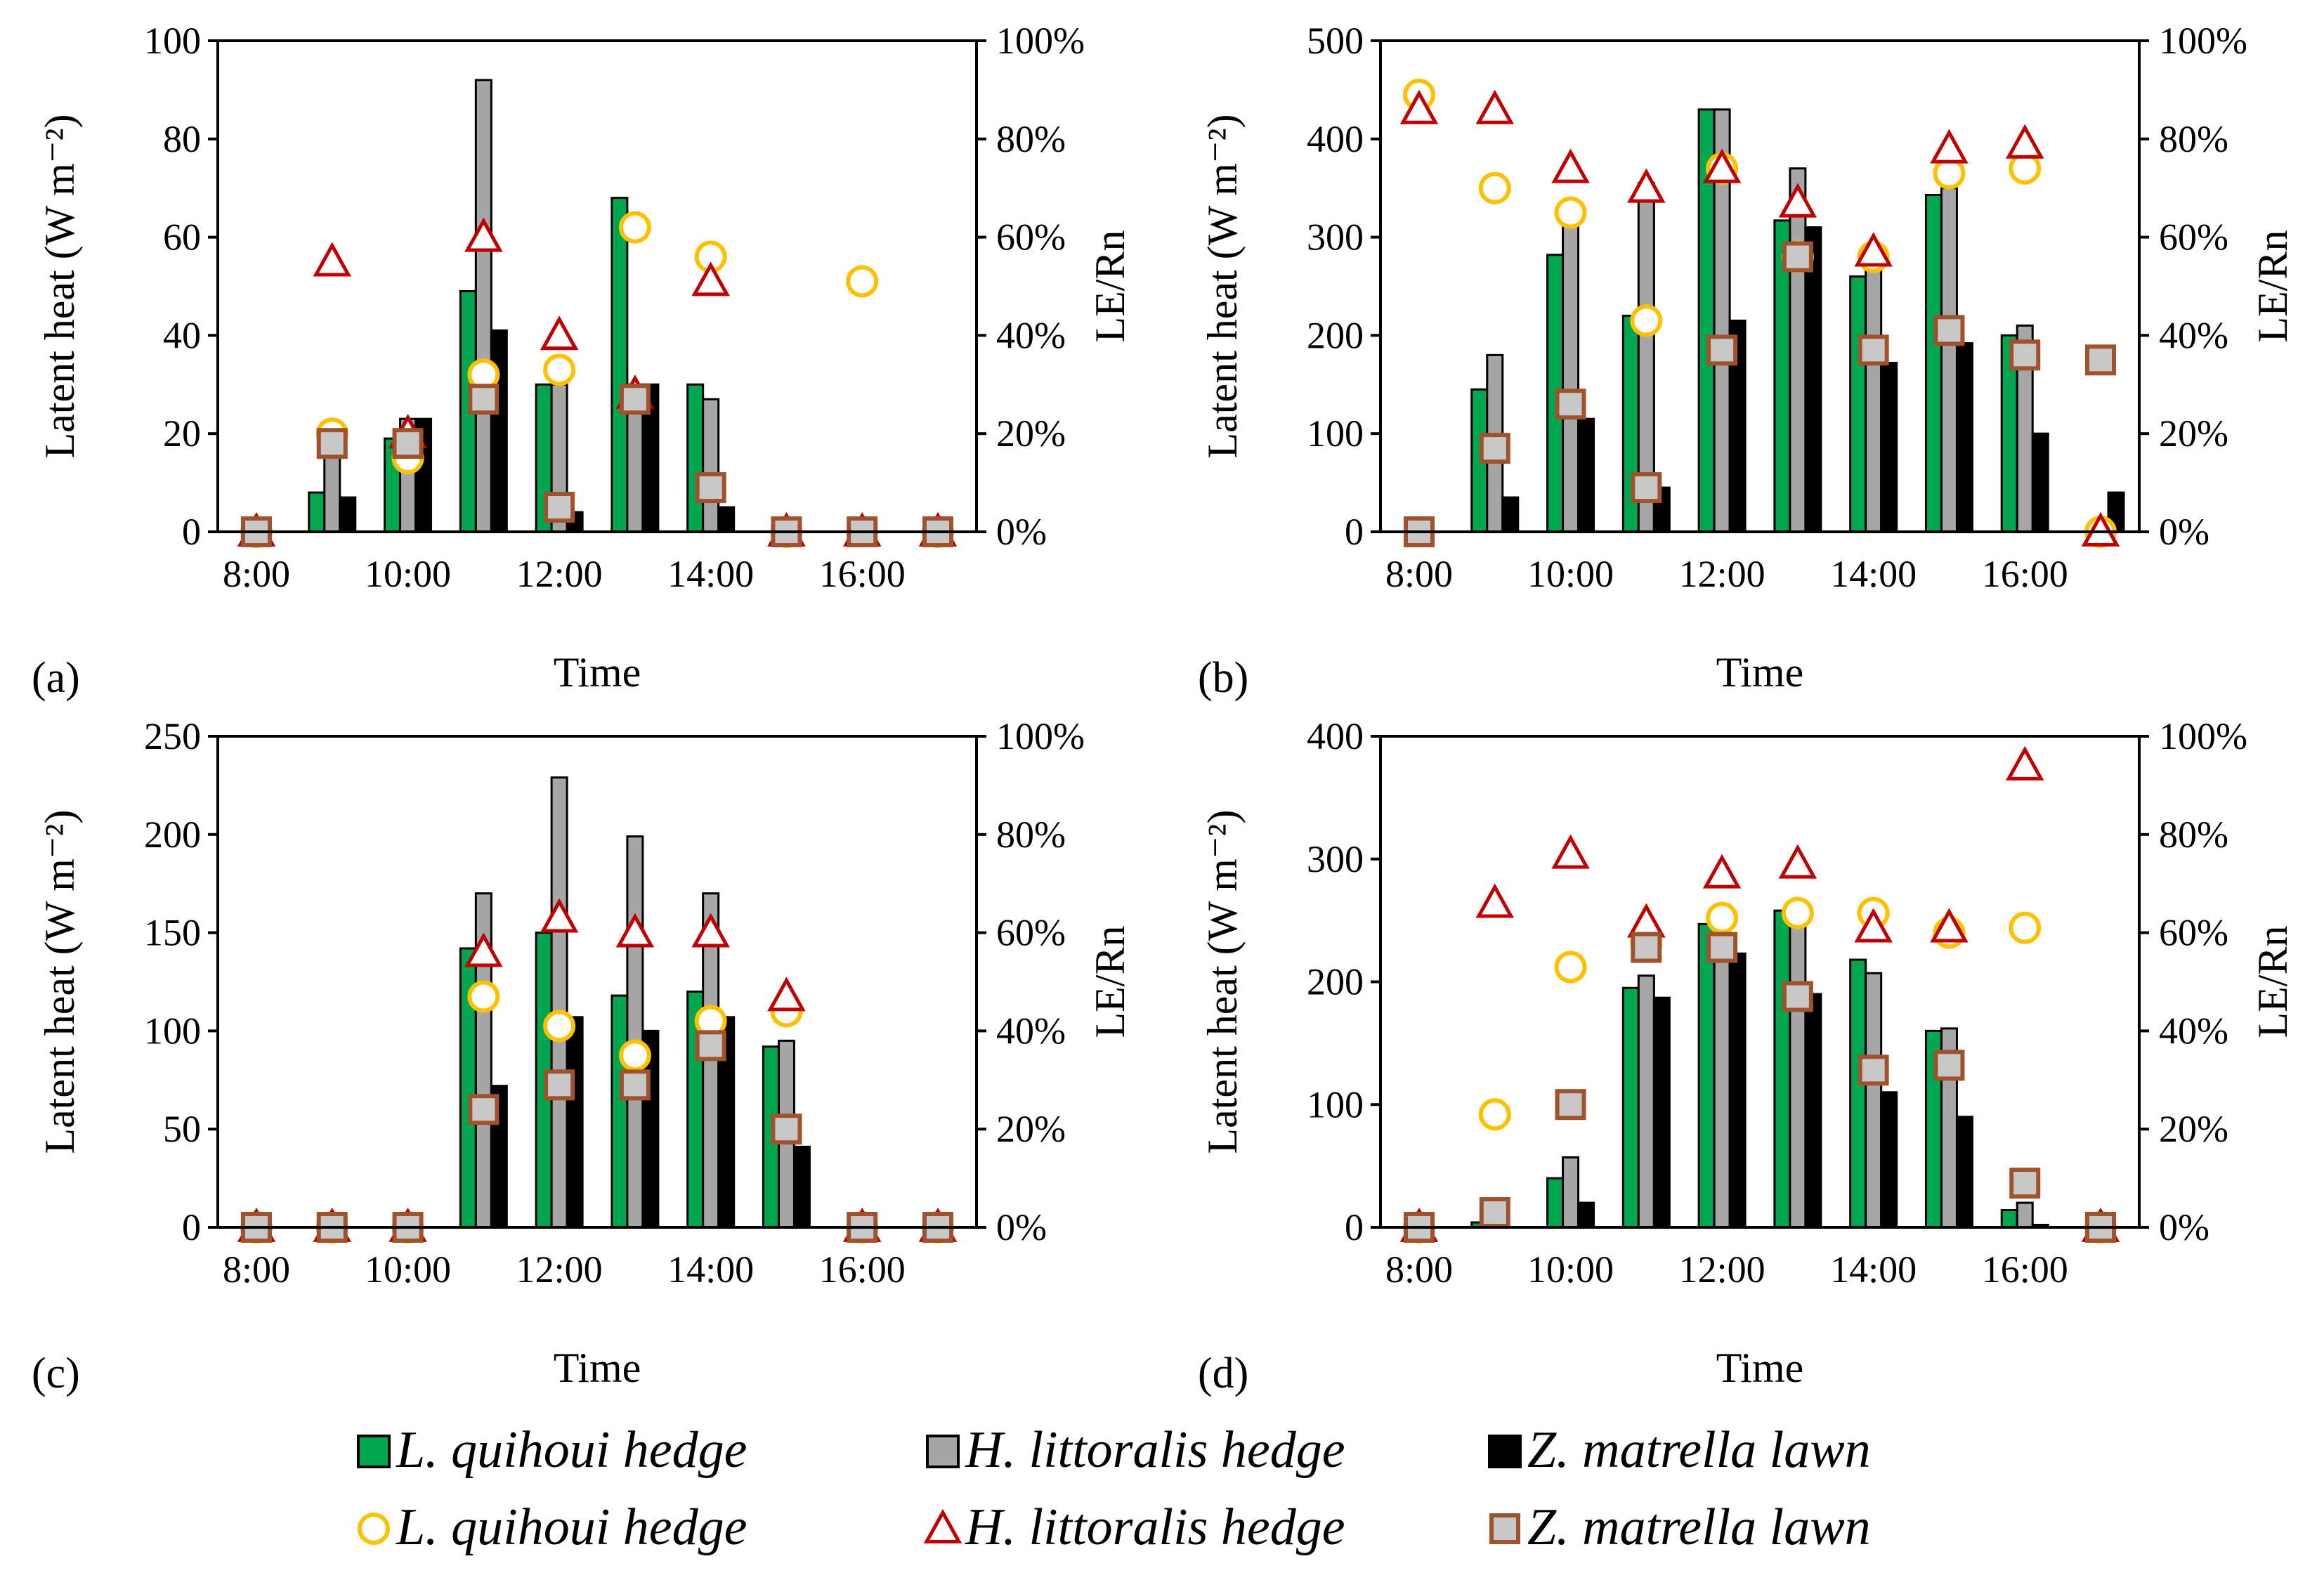  What do you see at coordinates (1335, 139) in the screenshot?
I see `y-tick-label: 400` at bounding box center [1335, 139].